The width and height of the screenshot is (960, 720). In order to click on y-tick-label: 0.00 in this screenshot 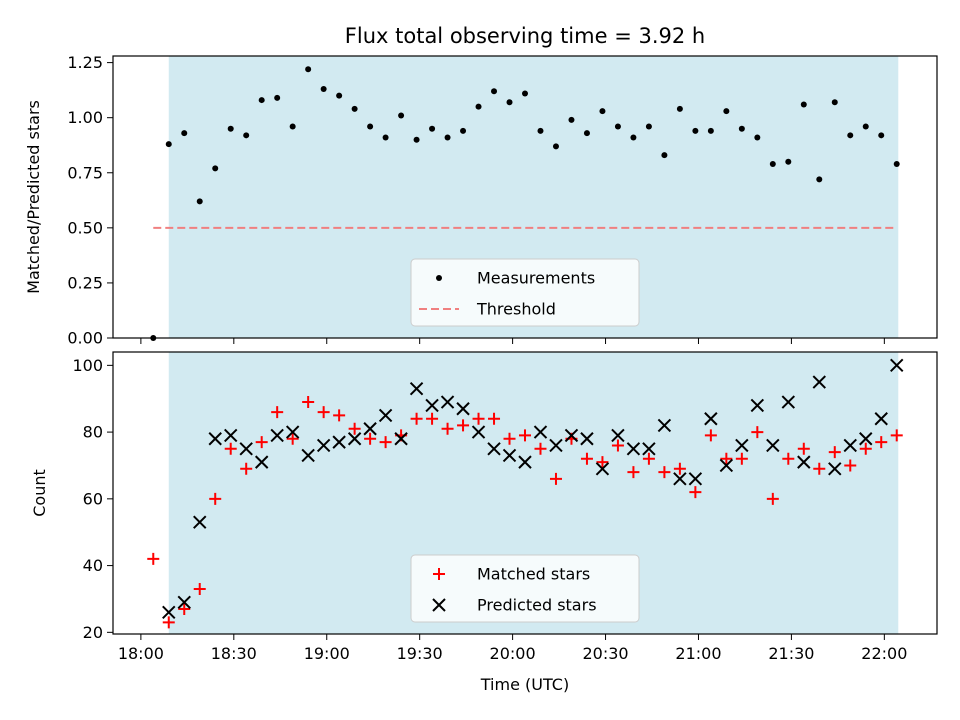, I will do `click(85, 338)`.